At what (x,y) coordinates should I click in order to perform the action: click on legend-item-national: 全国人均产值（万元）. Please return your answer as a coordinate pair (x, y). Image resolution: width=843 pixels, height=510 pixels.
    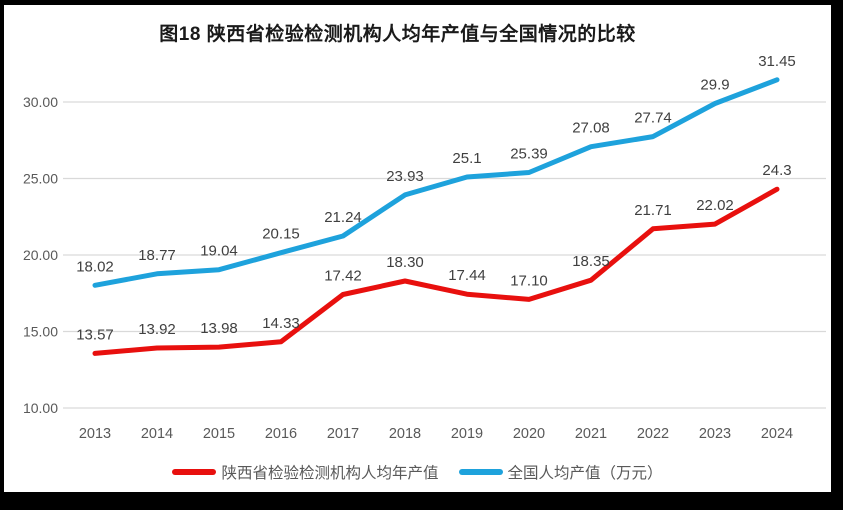
    Looking at the image, I should click on (560, 472).